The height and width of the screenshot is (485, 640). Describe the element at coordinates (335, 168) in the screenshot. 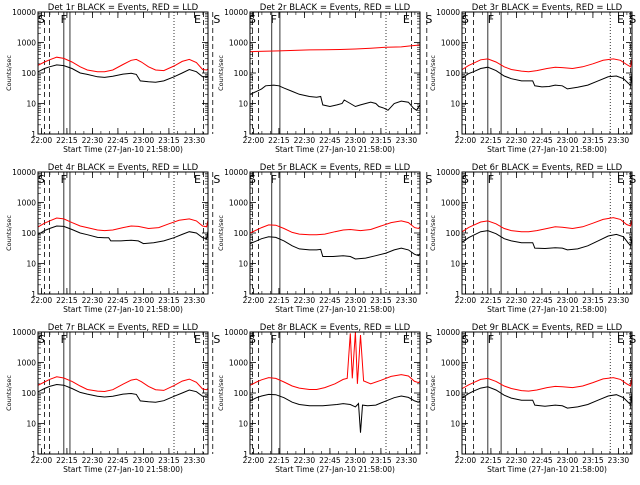

I see `panel-title: Det 5r BLACK = Events, RED = LLD` at that location.